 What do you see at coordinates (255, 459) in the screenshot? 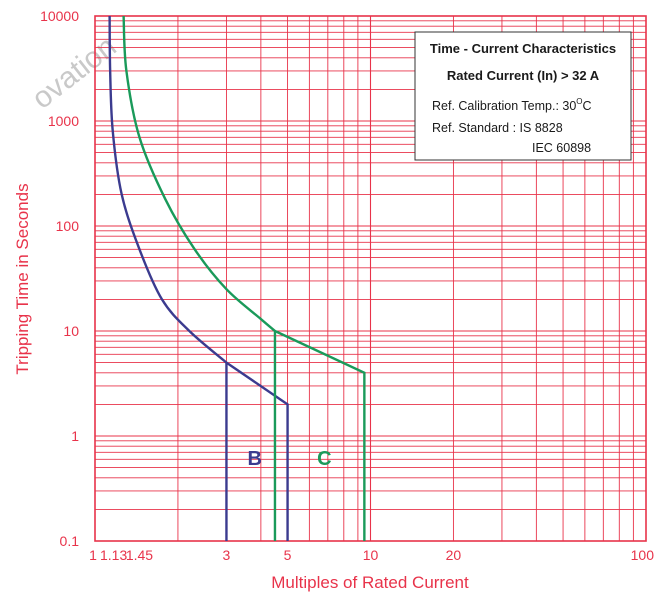
I see `series-B-label: B` at bounding box center [255, 459].